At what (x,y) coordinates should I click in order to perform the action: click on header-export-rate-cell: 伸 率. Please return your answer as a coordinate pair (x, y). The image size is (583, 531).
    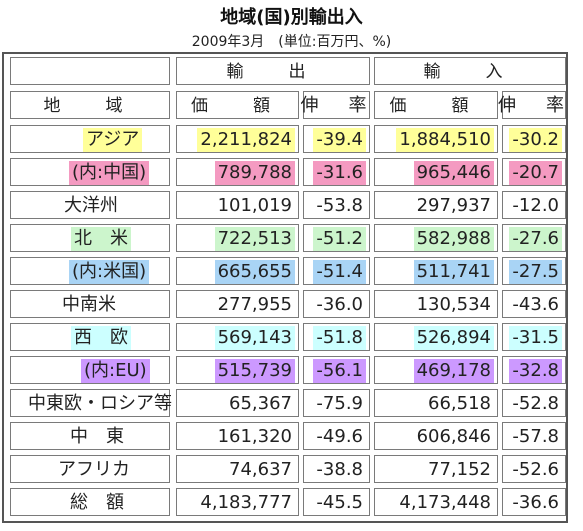
    Looking at the image, I should click on (335, 105).